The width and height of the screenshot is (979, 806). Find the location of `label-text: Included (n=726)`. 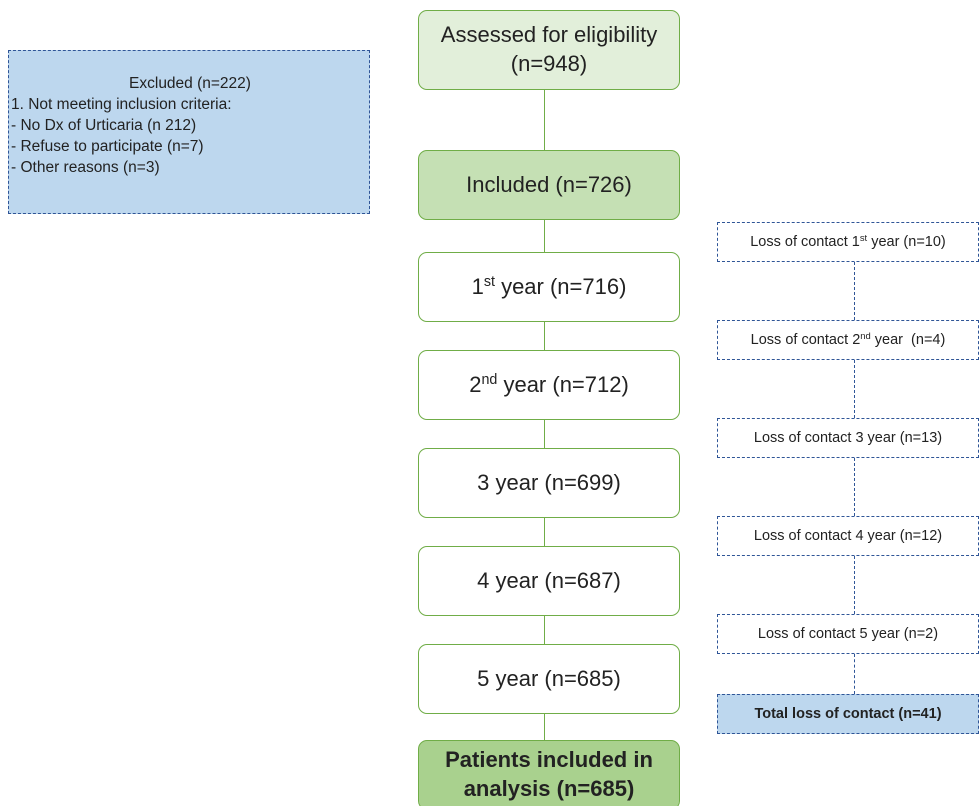

label-text: Included (n=726) is located at coordinates (549, 184).